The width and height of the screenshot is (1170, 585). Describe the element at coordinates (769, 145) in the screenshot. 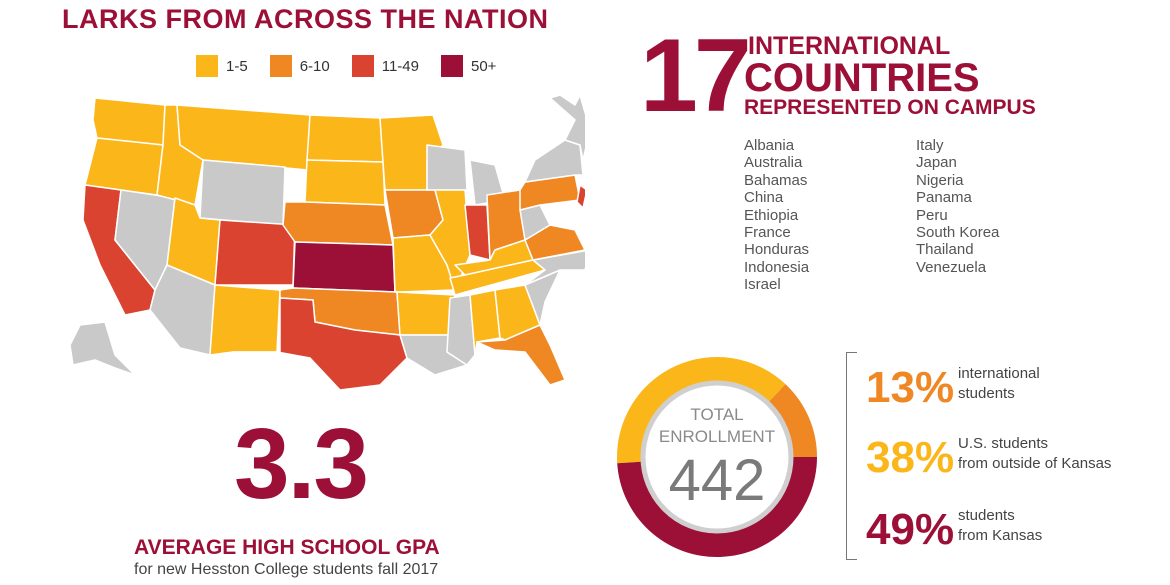

I see `list-item: Albania` at that location.